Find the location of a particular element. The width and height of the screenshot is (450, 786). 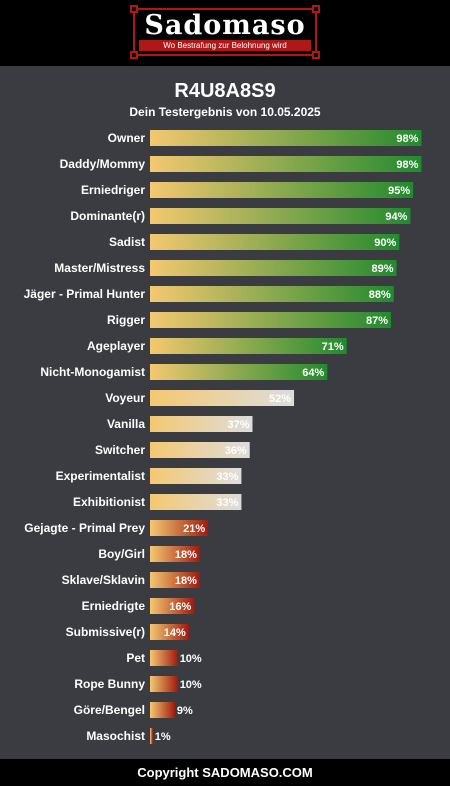

chart-row: Experimentalist 33% is located at coordinates (149, 476).